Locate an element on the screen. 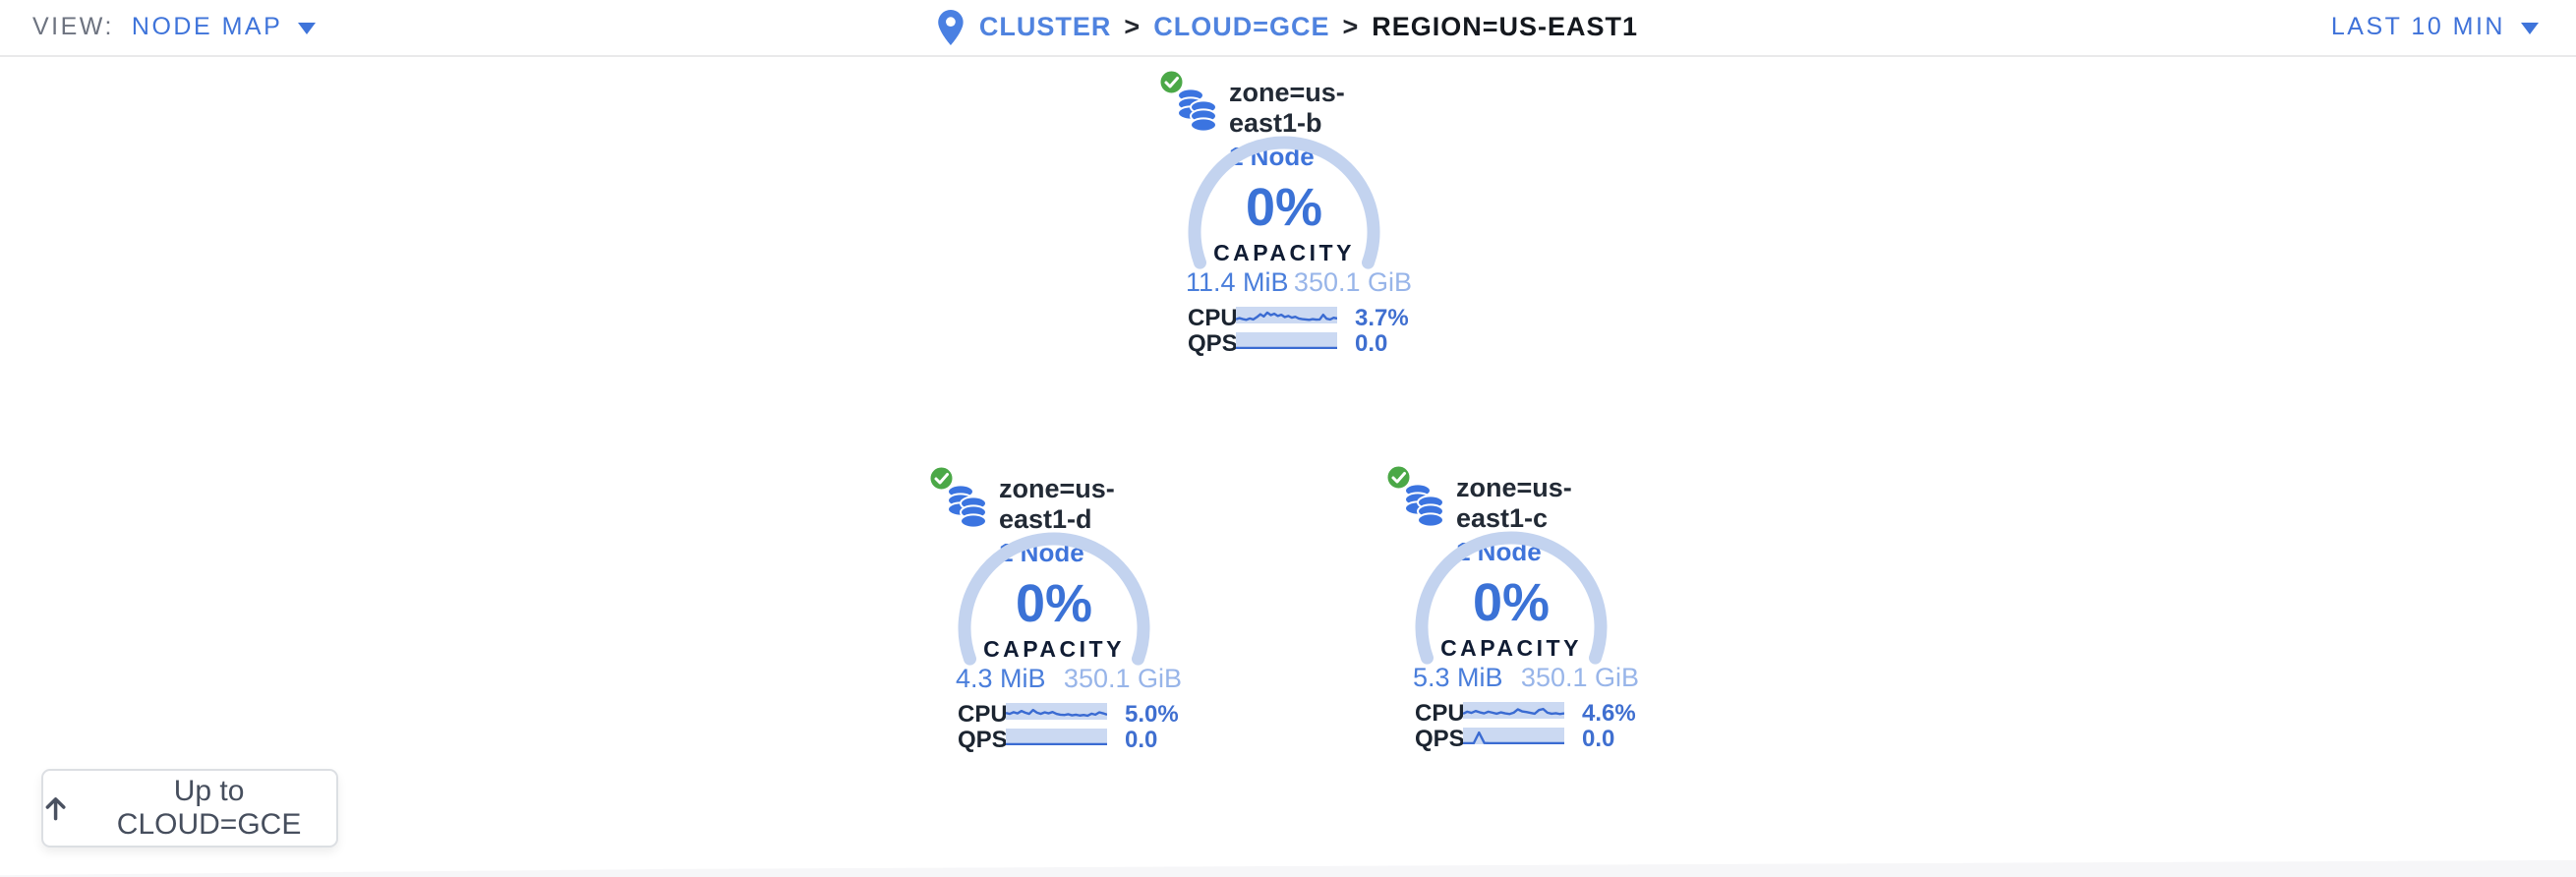 Image resolution: width=2576 pixels, height=877 pixels. view-label: VIEW: is located at coordinates (73, 26).